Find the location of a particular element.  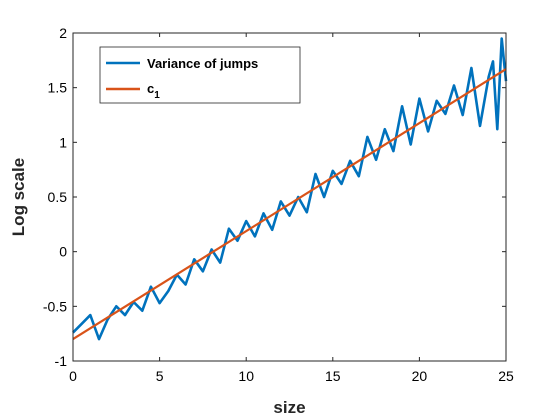

x-tick-label: 0 is located at coordinates (73, 376).